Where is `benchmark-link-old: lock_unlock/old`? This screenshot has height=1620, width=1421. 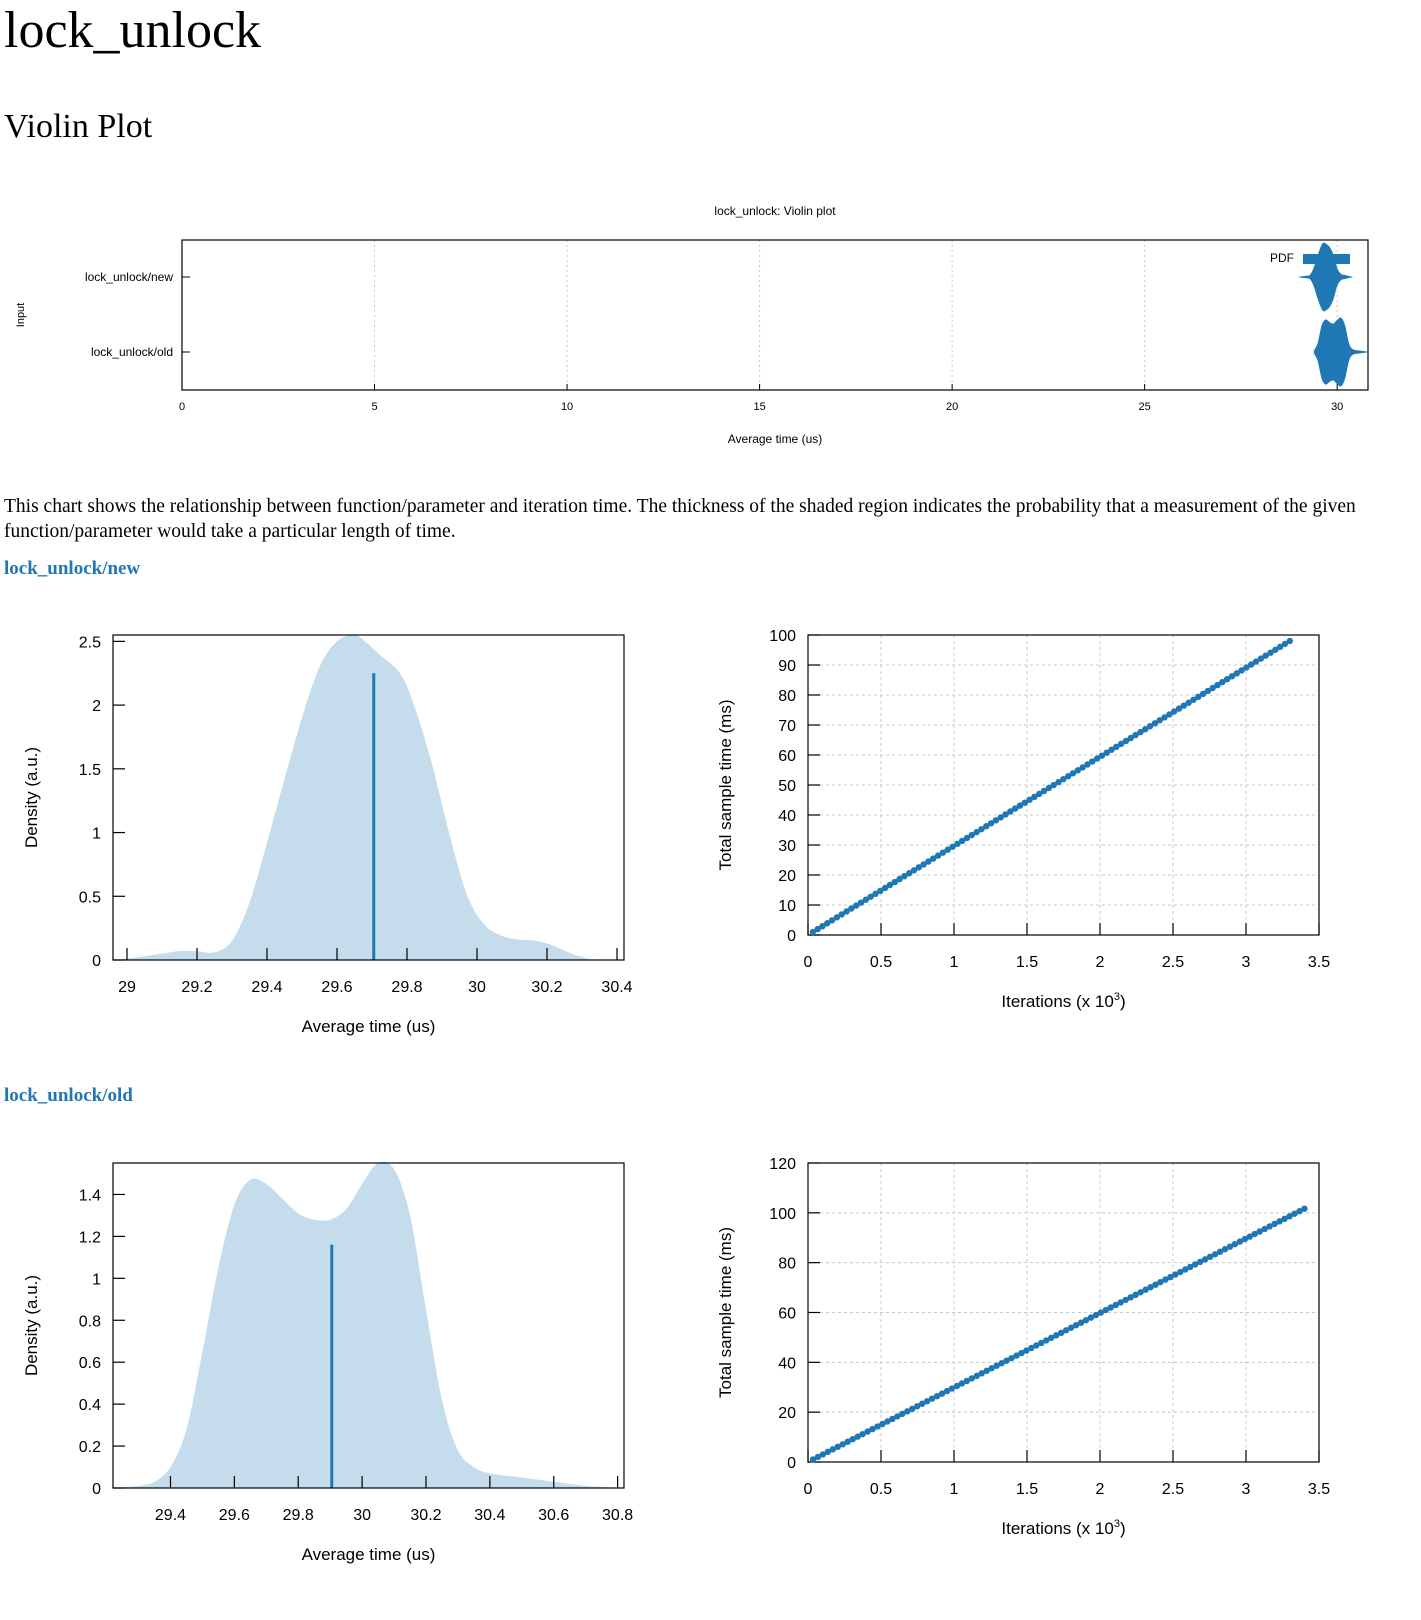 benchmark-link-old: lock_unlock/old is located at coordinates (68, 1095).